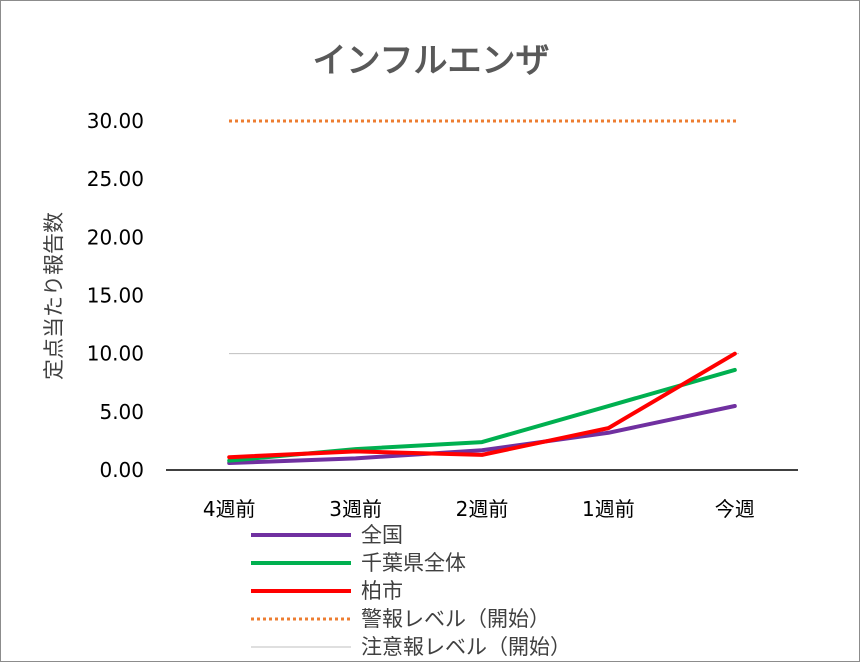  I want to click on y-tick-label-6: 30.00, so click(115, 121).